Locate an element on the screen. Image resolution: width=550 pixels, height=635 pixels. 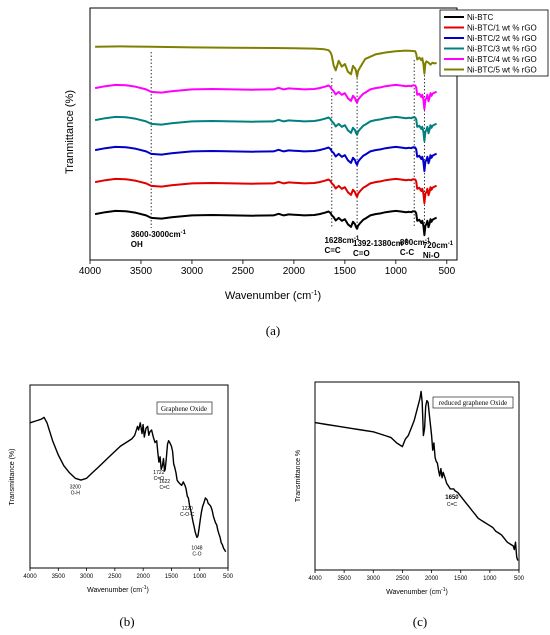
panel-a-legend-box is located at coordinates (494, 43).